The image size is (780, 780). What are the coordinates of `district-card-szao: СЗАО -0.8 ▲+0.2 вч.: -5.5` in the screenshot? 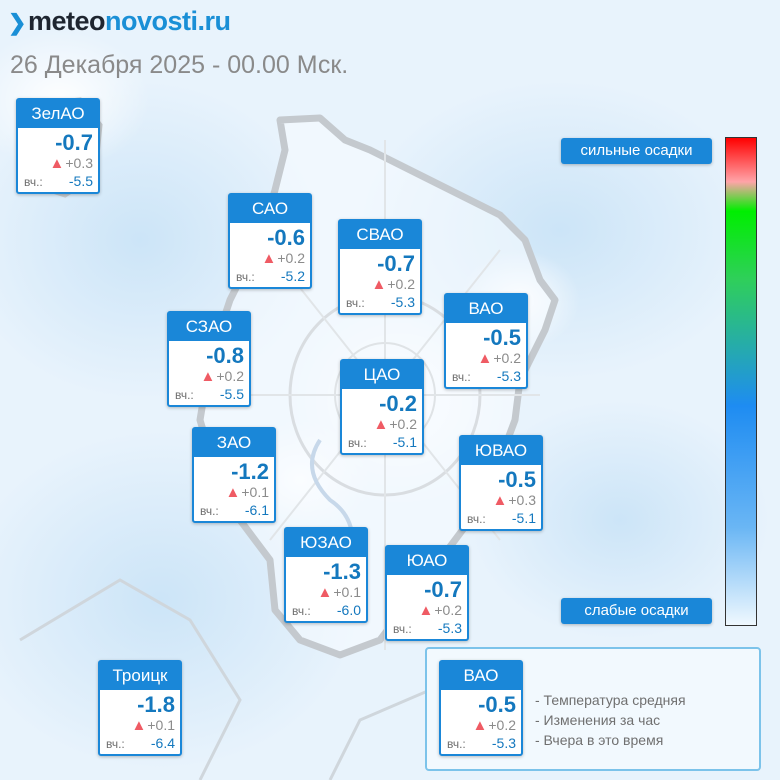 It's located at (209, 359).